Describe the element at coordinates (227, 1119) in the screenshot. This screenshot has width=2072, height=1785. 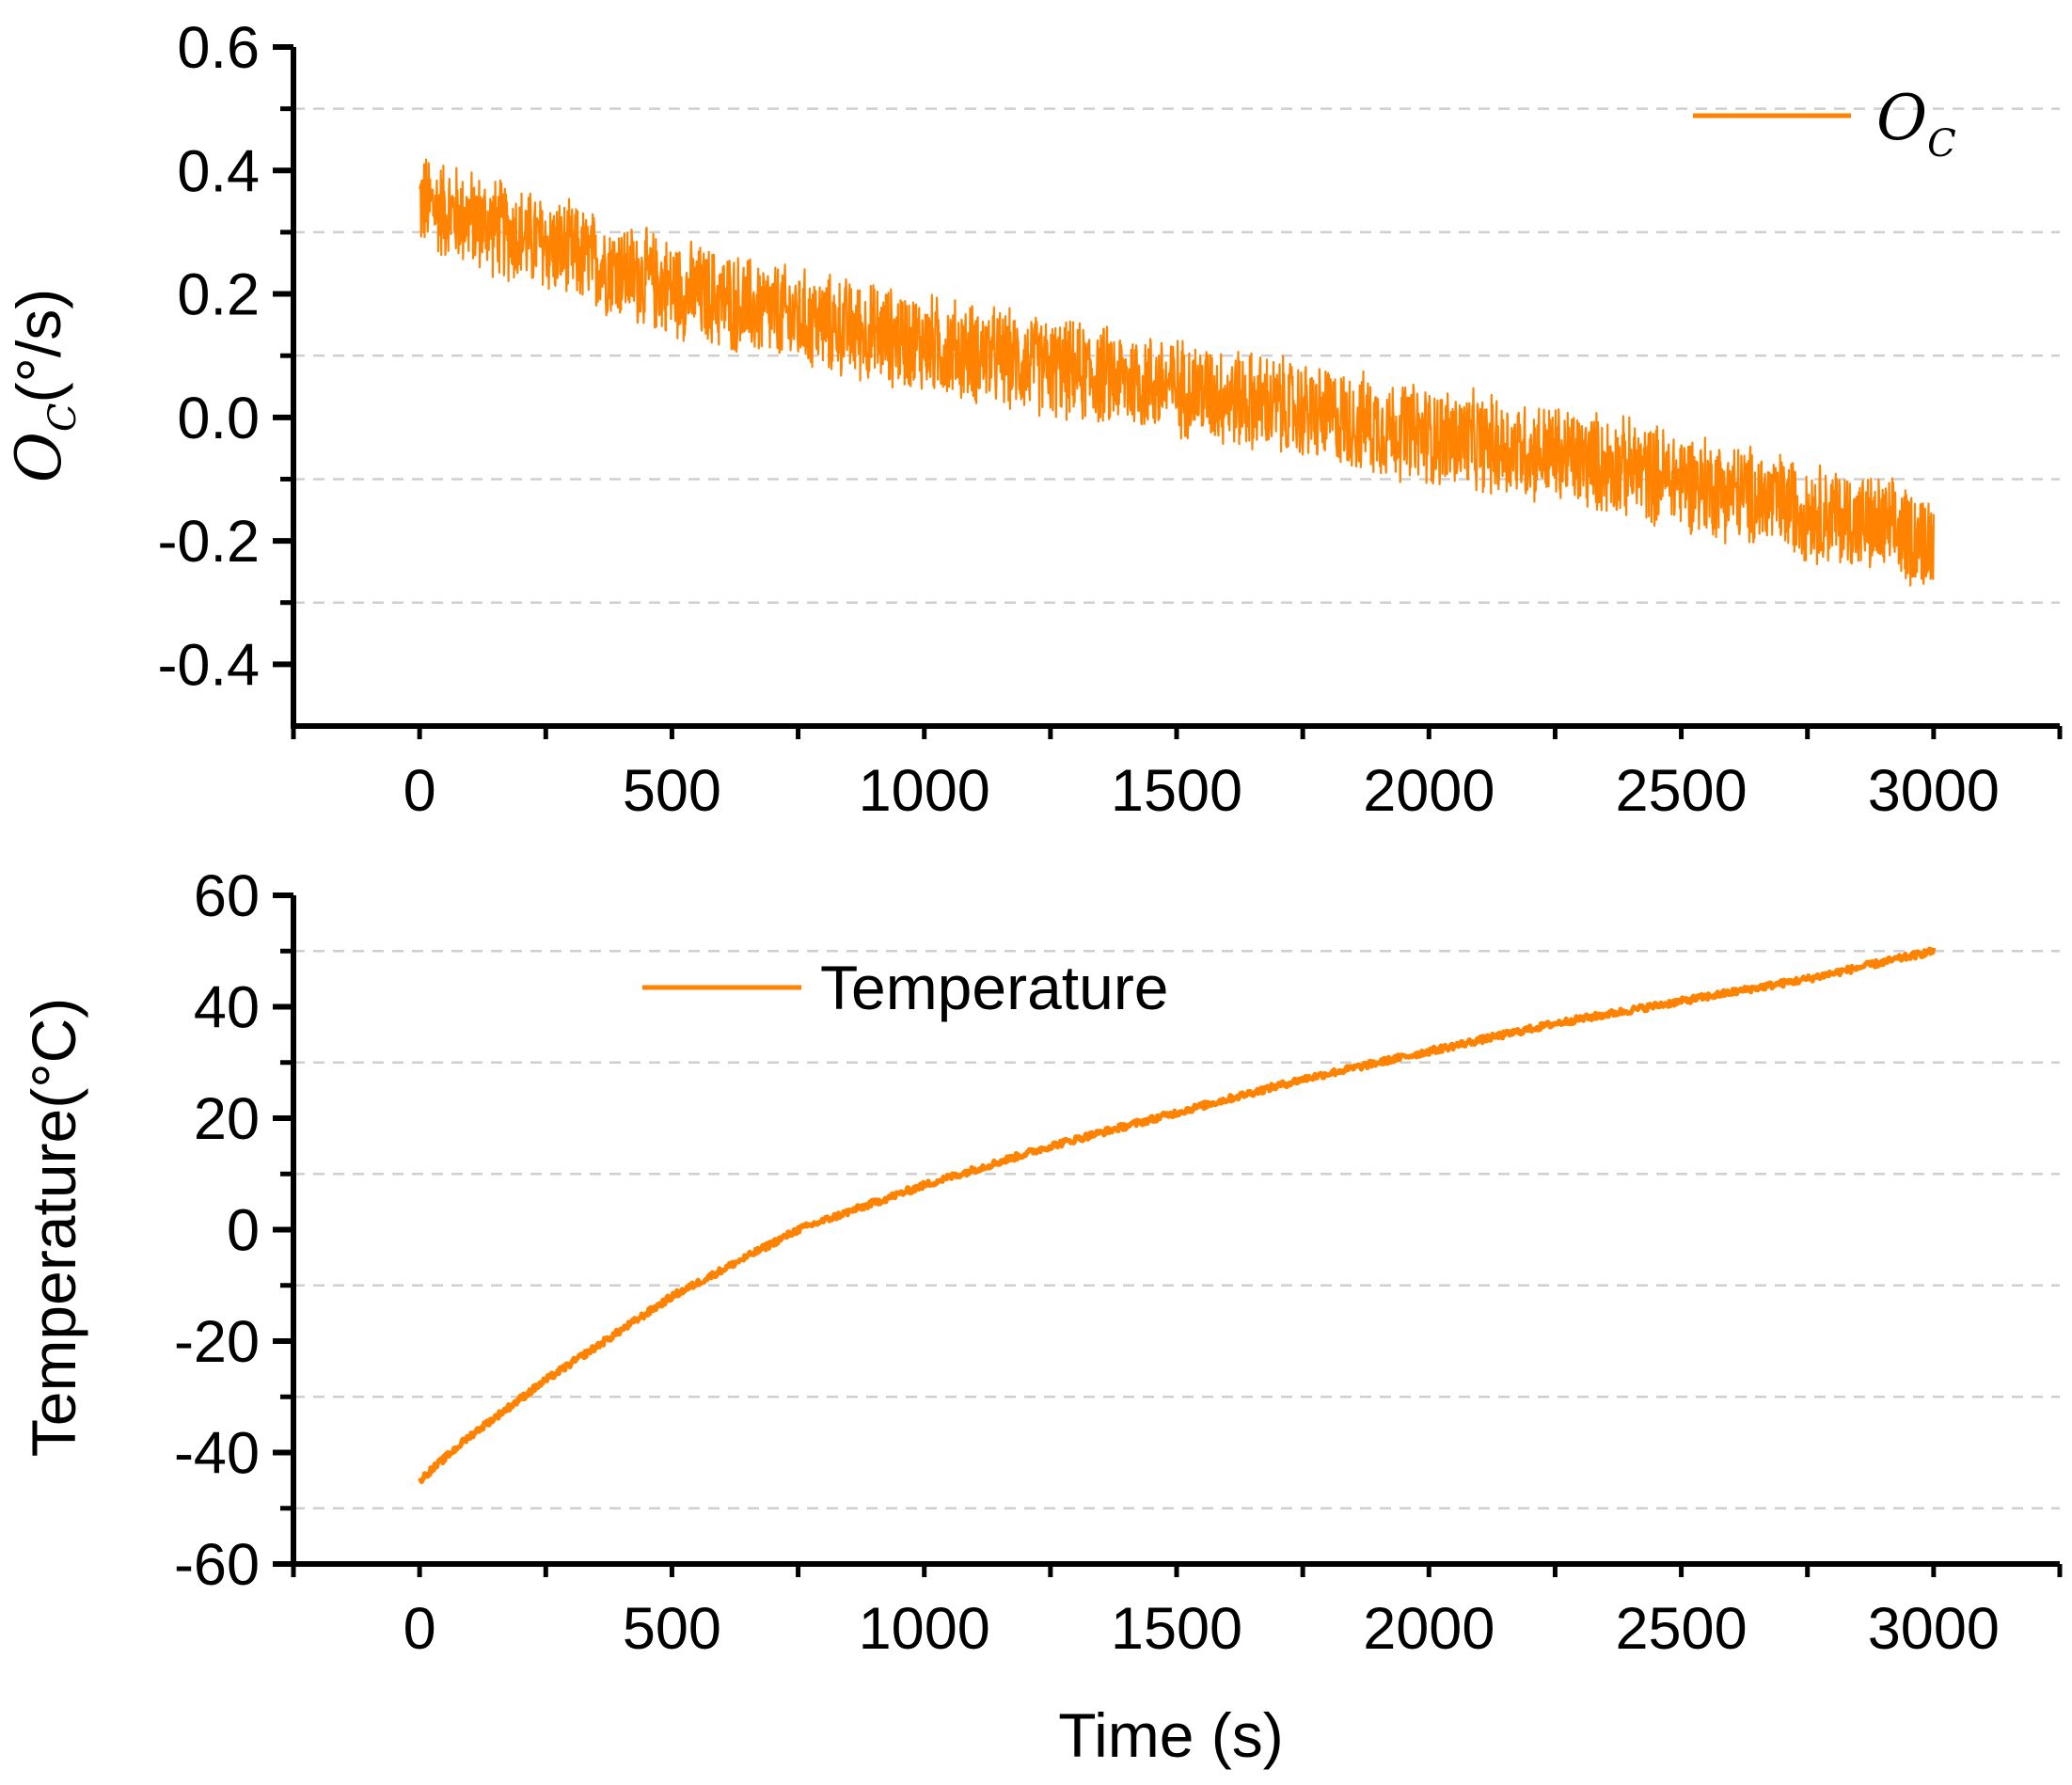
I see `bottom-y-tick-label: 20` at that location.